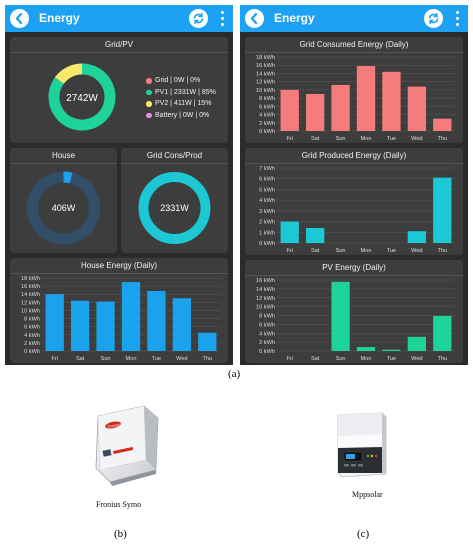  I want to click on donut-center-value: 2742W, so click(82, 98).